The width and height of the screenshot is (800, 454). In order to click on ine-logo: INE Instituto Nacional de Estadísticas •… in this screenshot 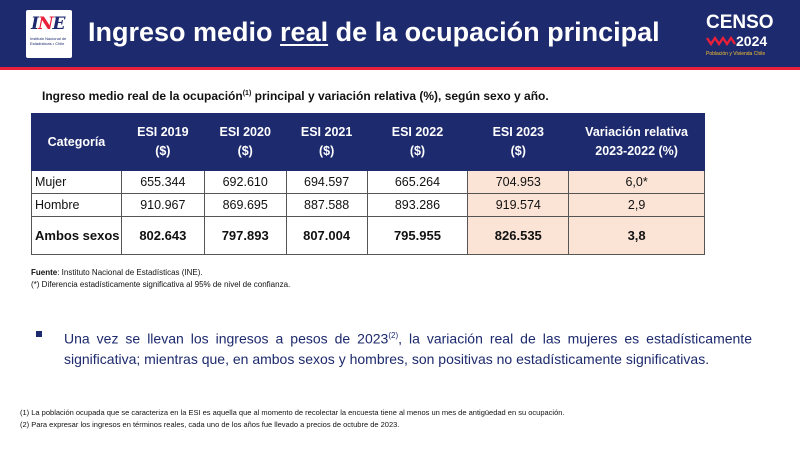, I will do `click(49, 34)`.